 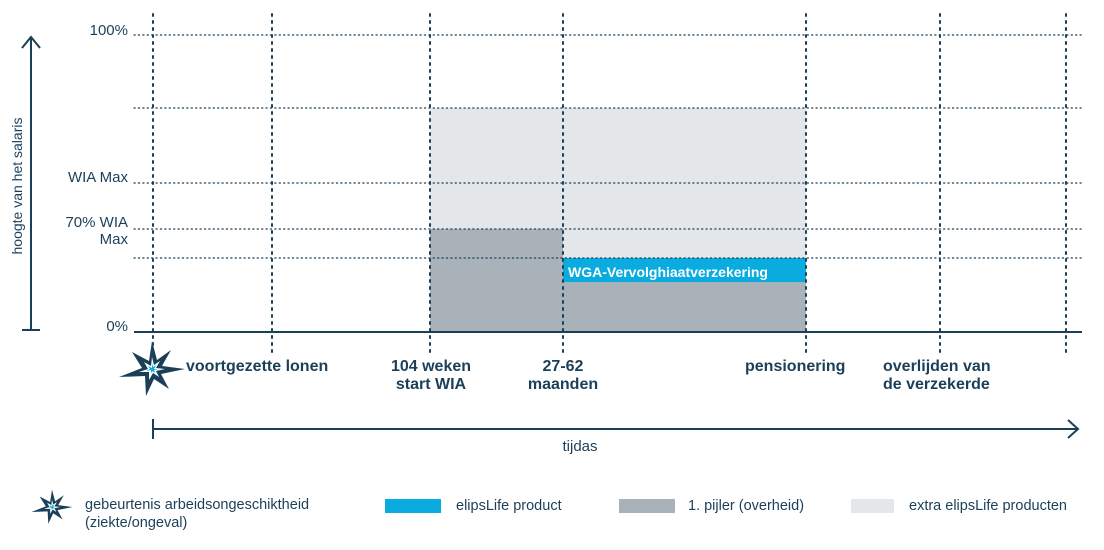 I want to click on y-tick-0: 0%, so click(x=117, y=326).